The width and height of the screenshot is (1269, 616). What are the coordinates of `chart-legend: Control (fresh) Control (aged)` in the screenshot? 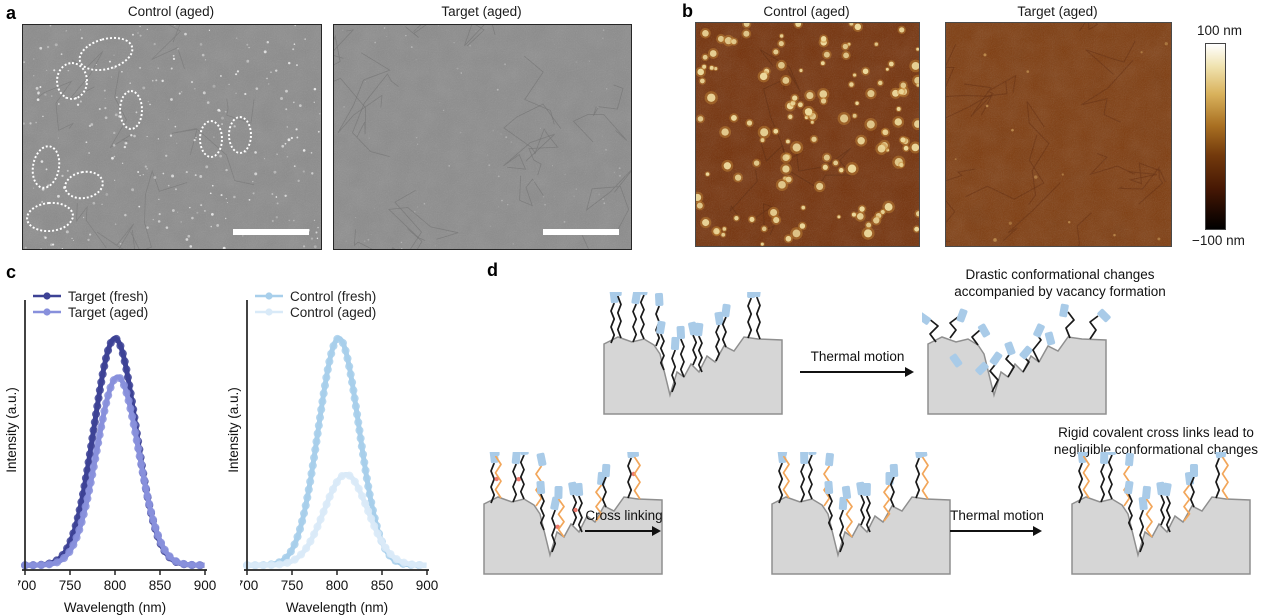 It's located at (315, 304).